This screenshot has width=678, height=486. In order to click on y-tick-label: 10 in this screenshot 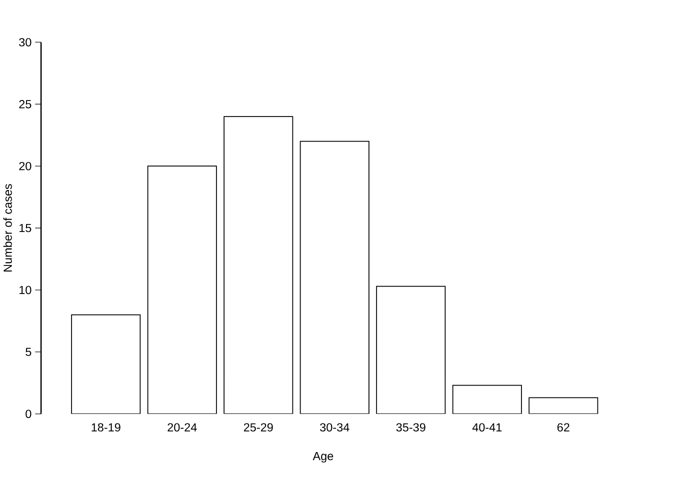, I will do `click(26, 290)`.